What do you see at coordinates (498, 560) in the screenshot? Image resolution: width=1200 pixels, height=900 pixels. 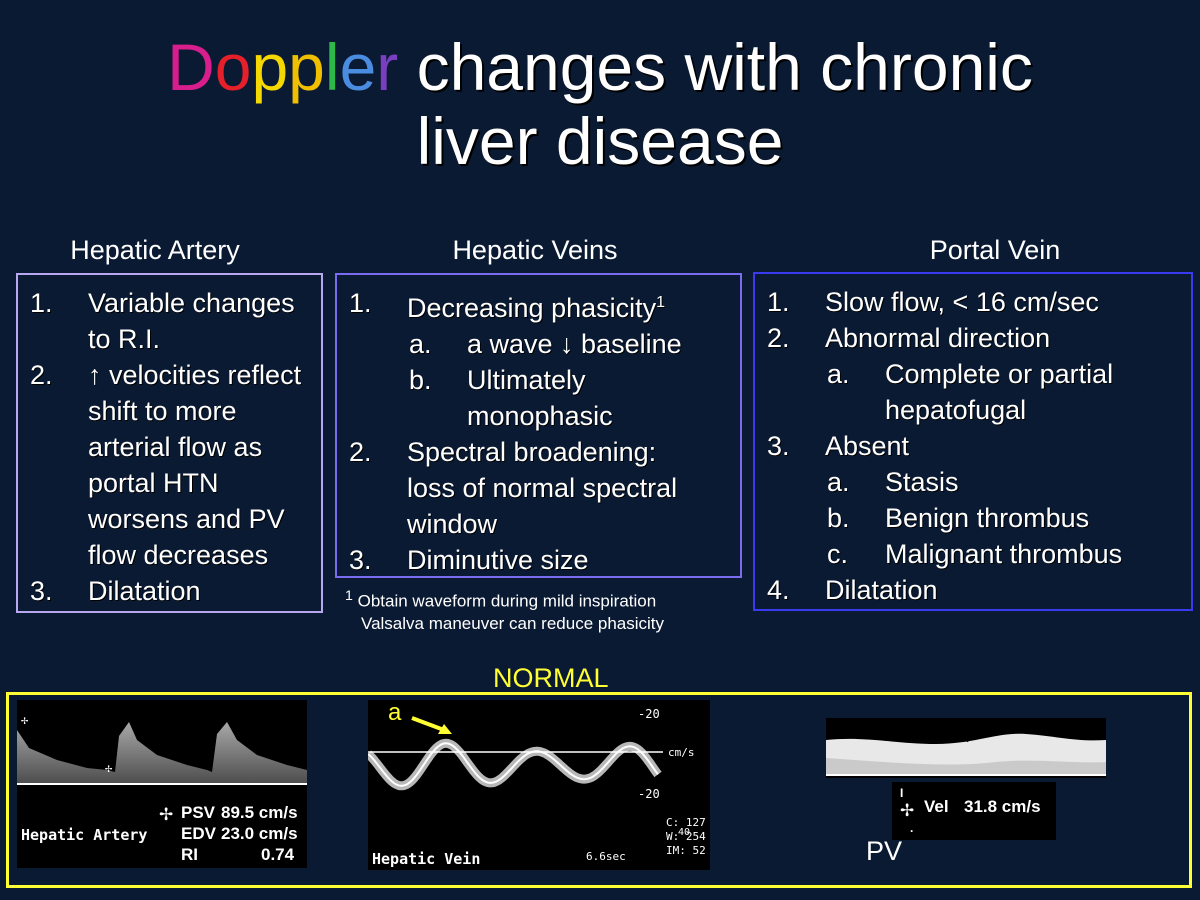 I see `list-item-text: Diminutive size` at bounding box center [498, 560].